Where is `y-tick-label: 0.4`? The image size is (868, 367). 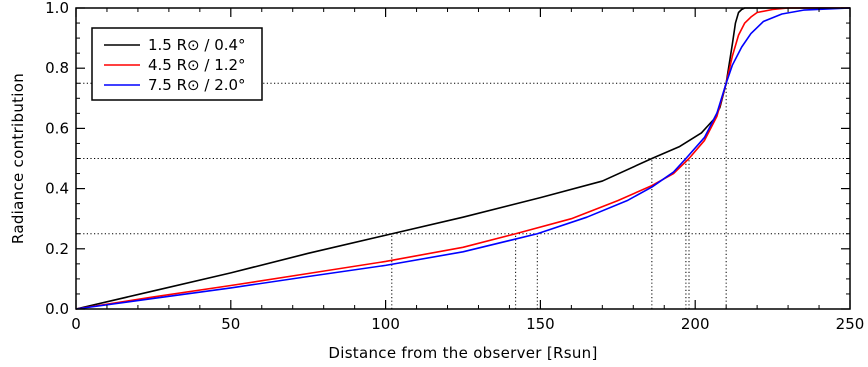
y-tick-label: 0.4 is located at coordinates (57, 189).